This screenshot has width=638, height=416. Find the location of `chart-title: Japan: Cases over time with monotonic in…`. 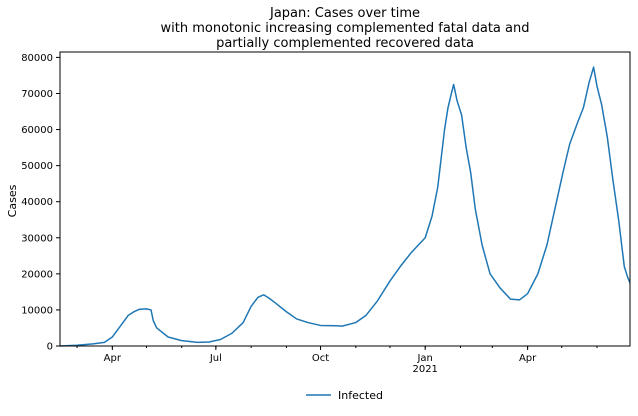

chart-title: Japan: Cases over time with monotonic in… is located at coordinates (345, 28).